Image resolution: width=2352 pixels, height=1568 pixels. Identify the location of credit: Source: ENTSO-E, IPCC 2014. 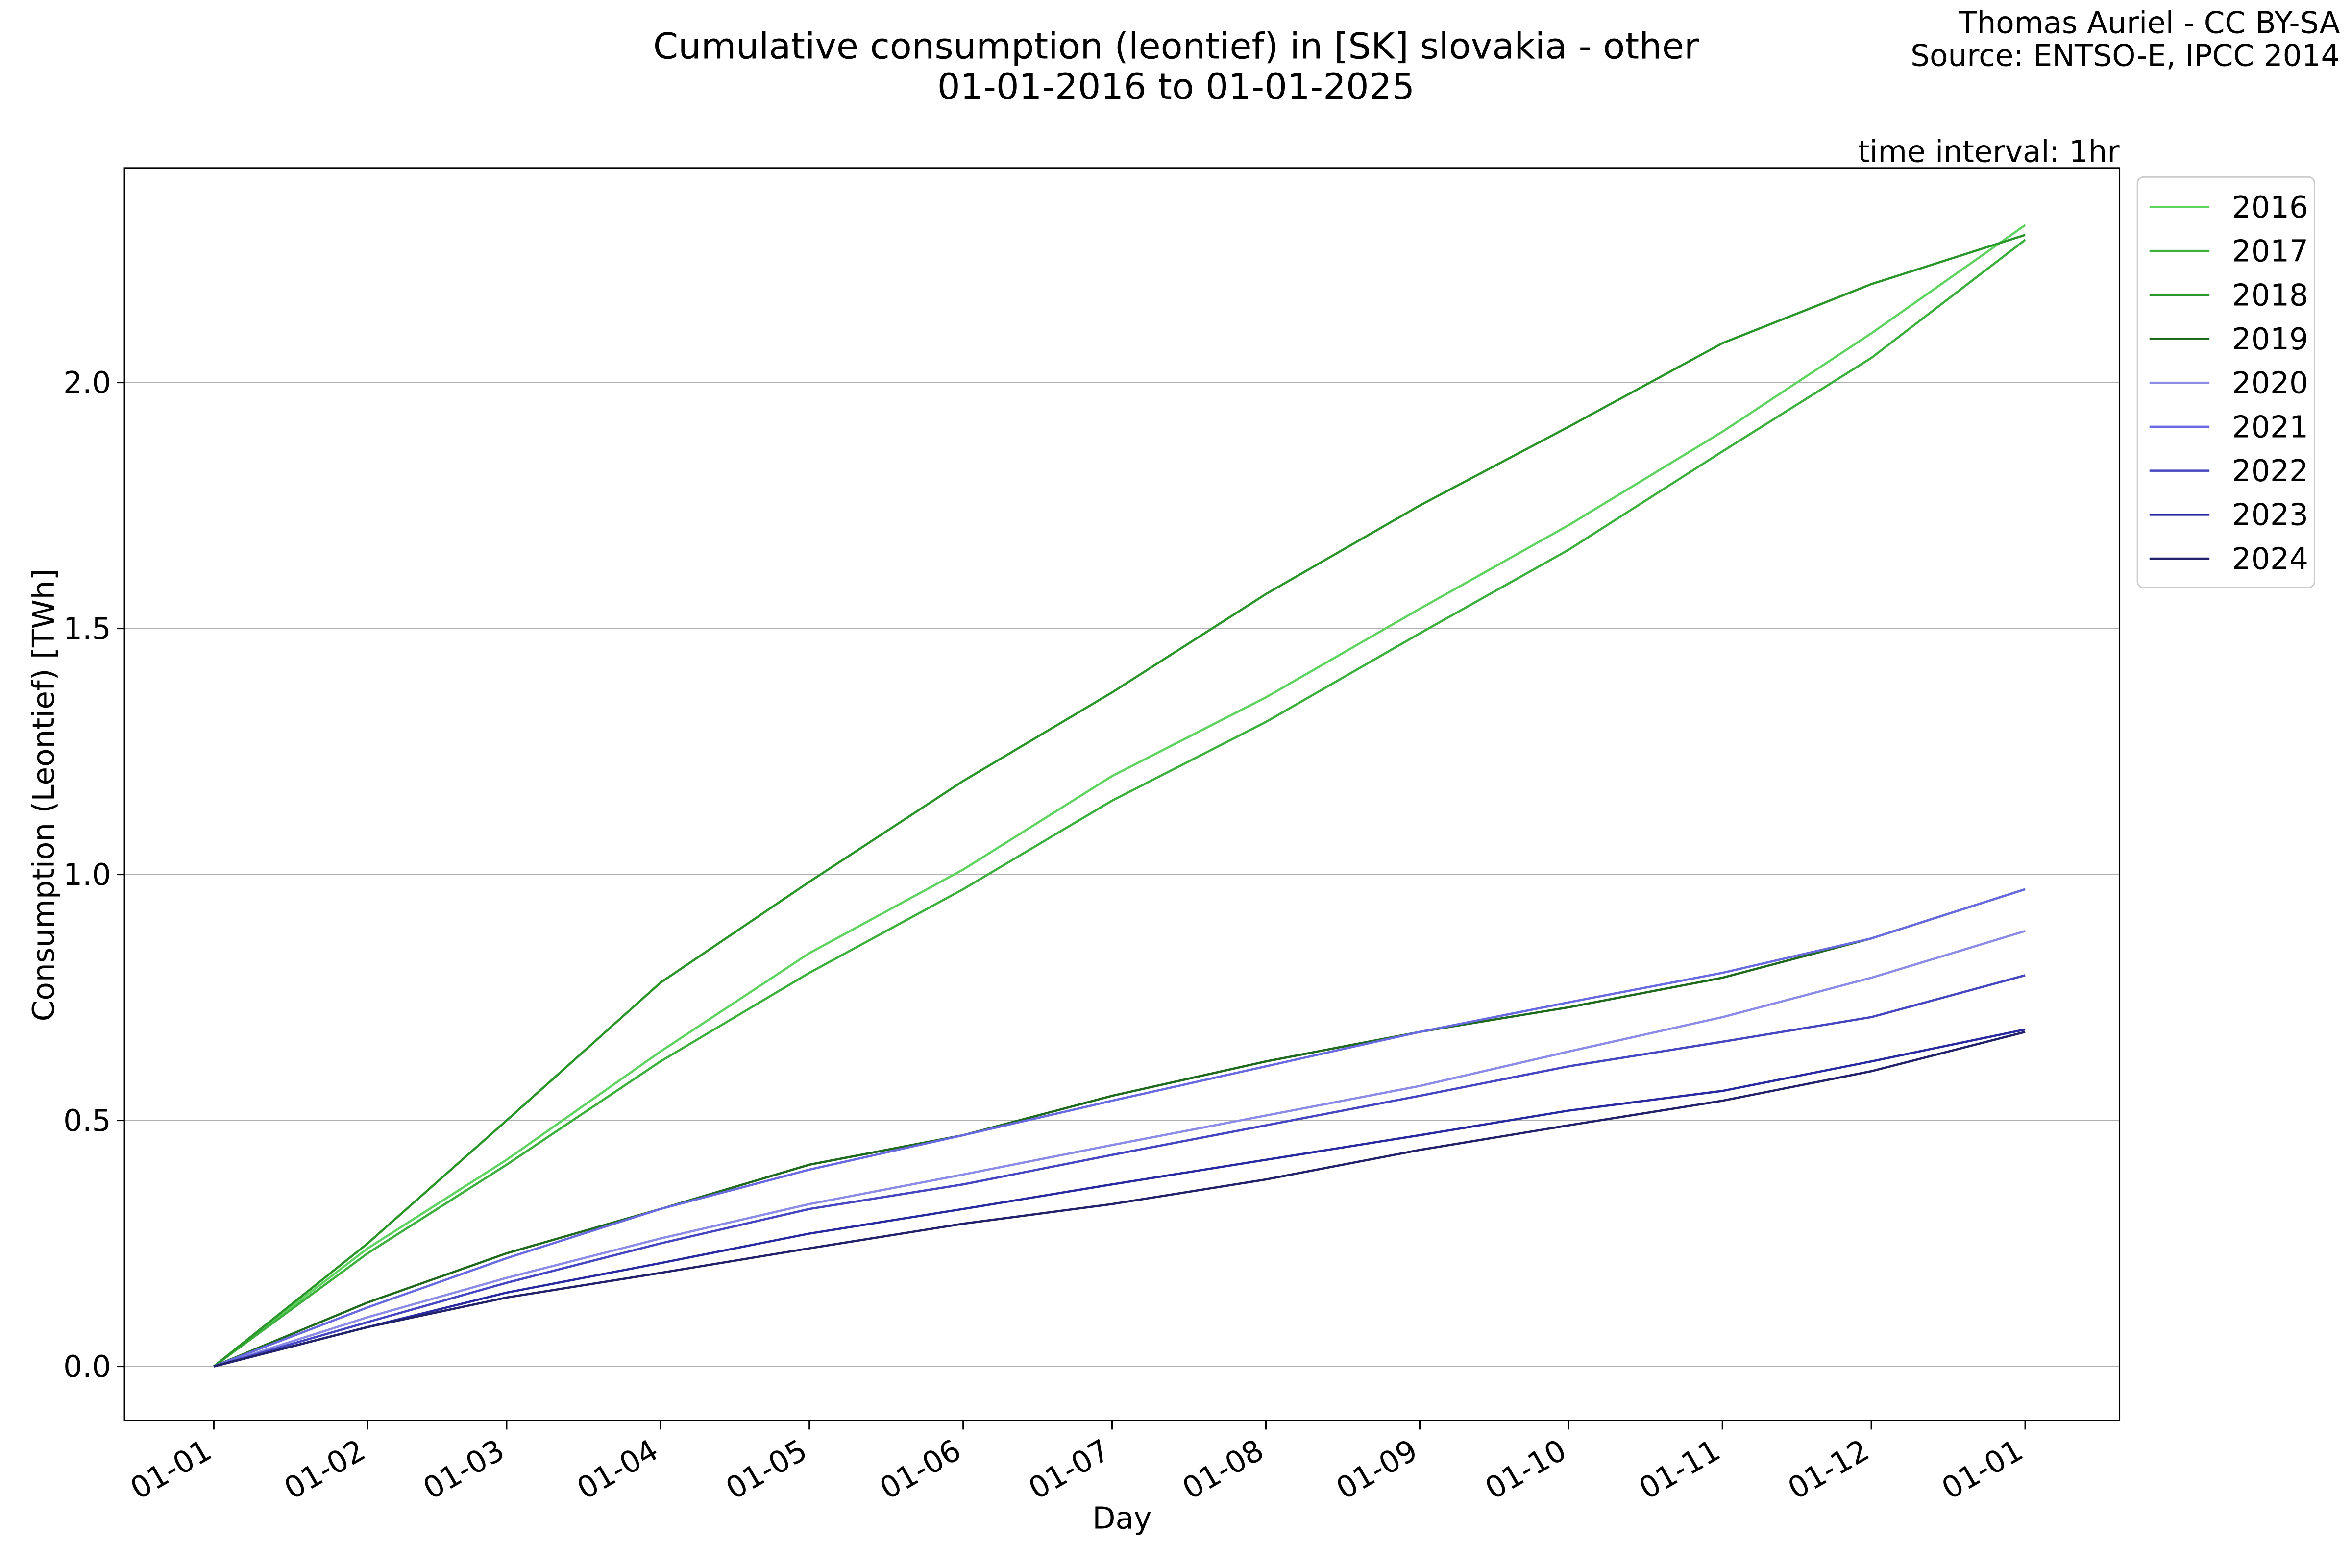
(2125, 56).